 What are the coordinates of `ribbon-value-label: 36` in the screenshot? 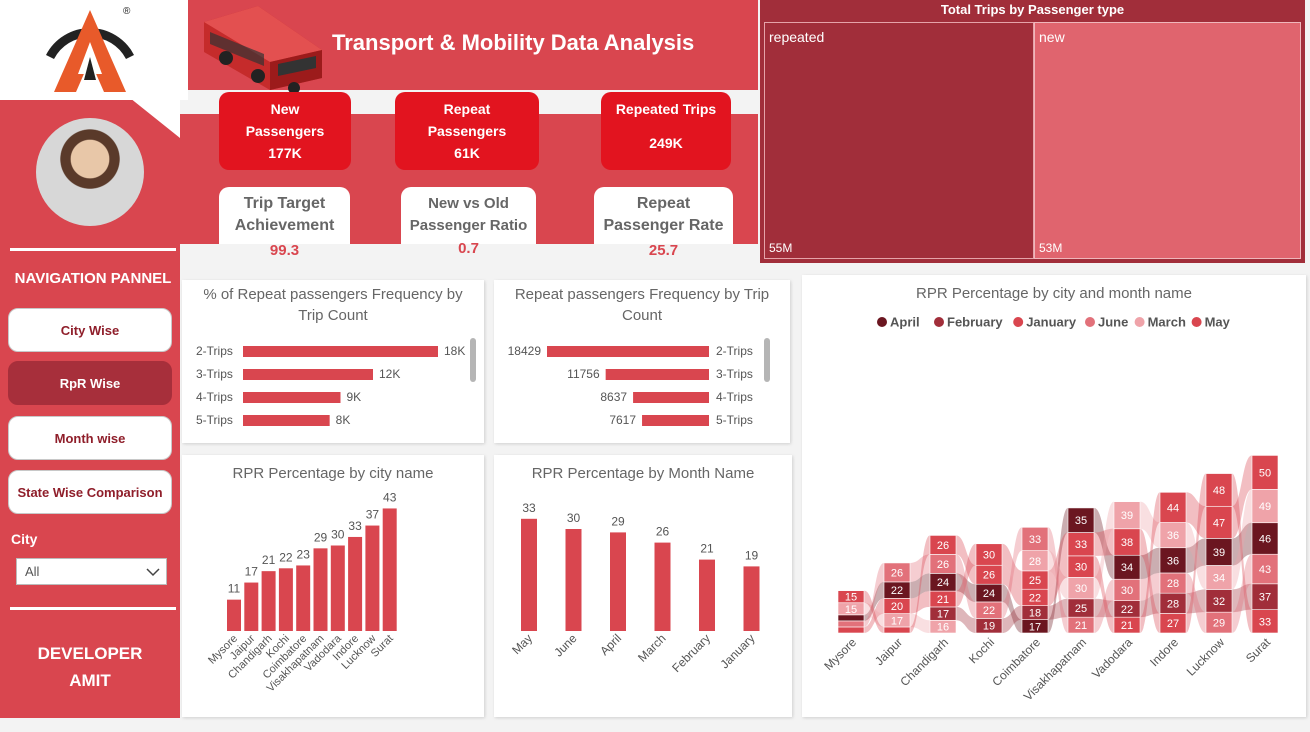 It's located at (1173, 536).